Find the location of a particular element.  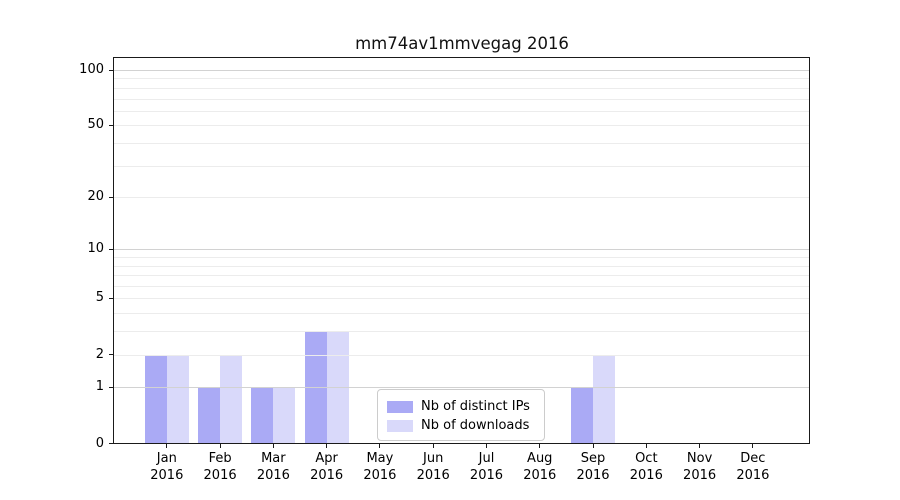

bar-downloads-sep is located at coordinates (604, 399).